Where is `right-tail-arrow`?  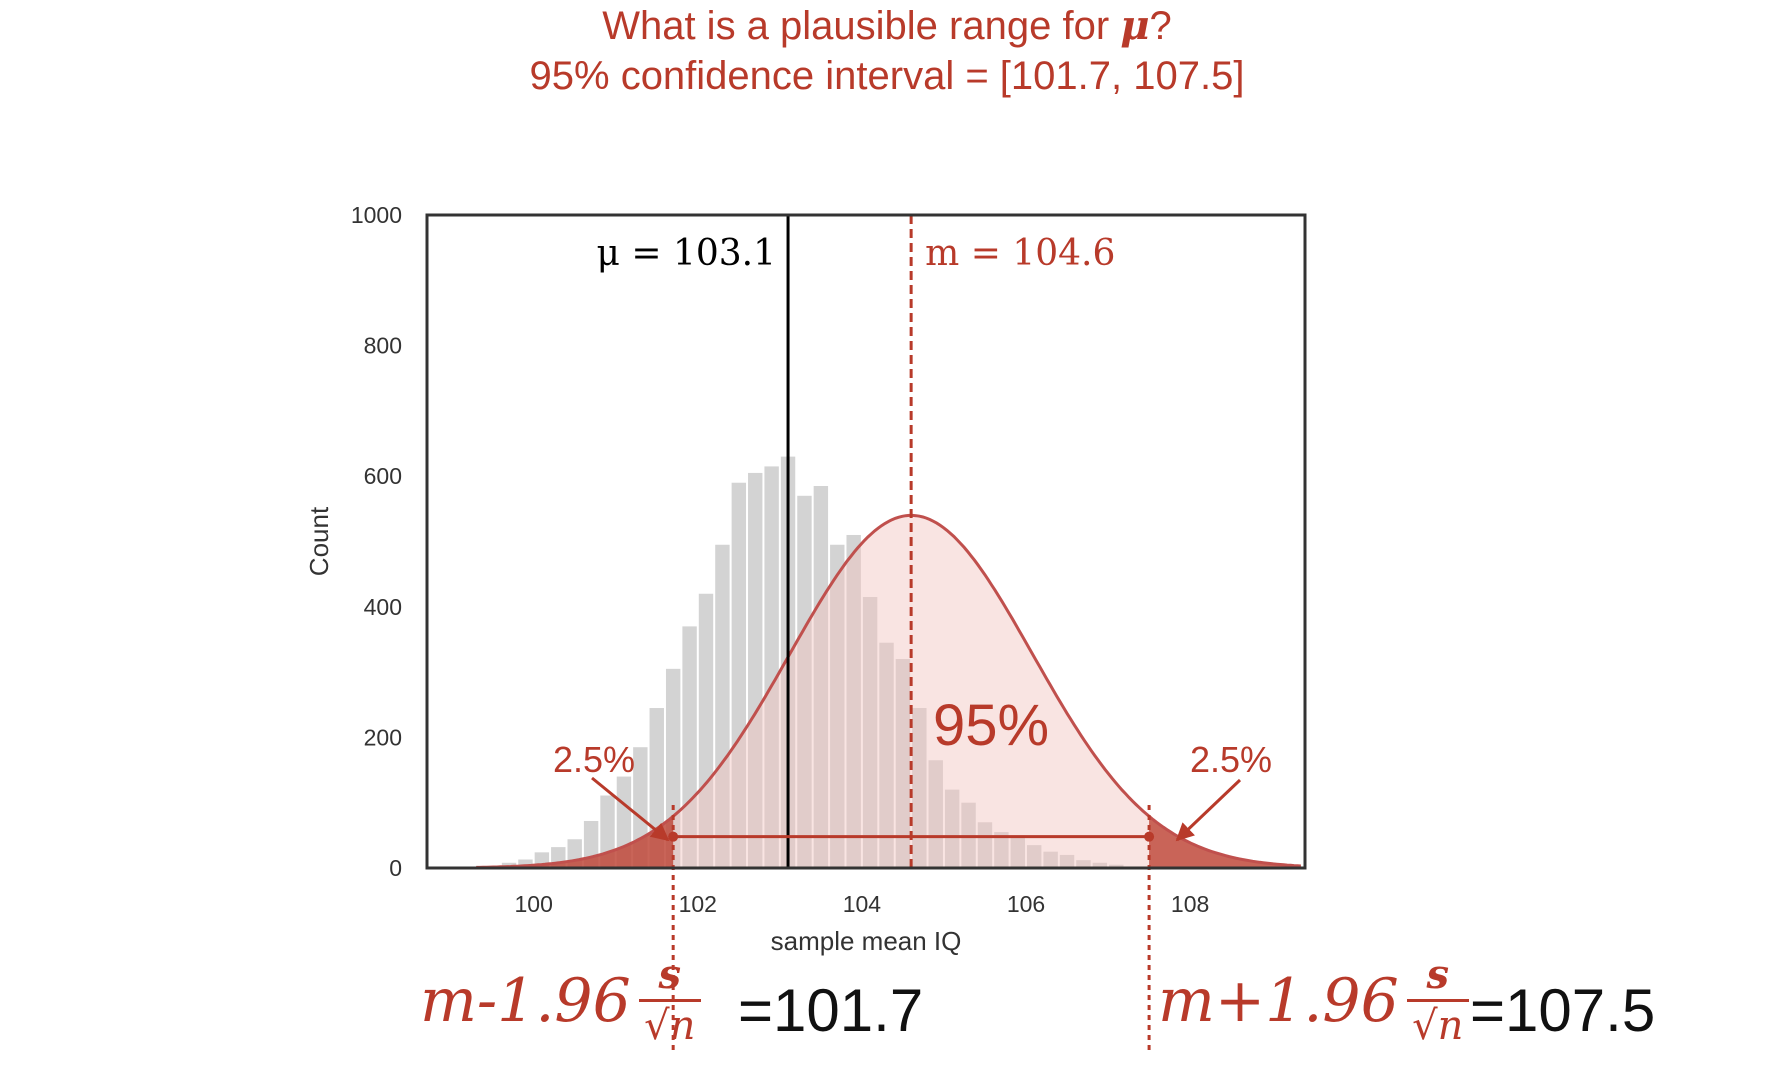 right-tail-arrow is located at coordinates (1208, 810).